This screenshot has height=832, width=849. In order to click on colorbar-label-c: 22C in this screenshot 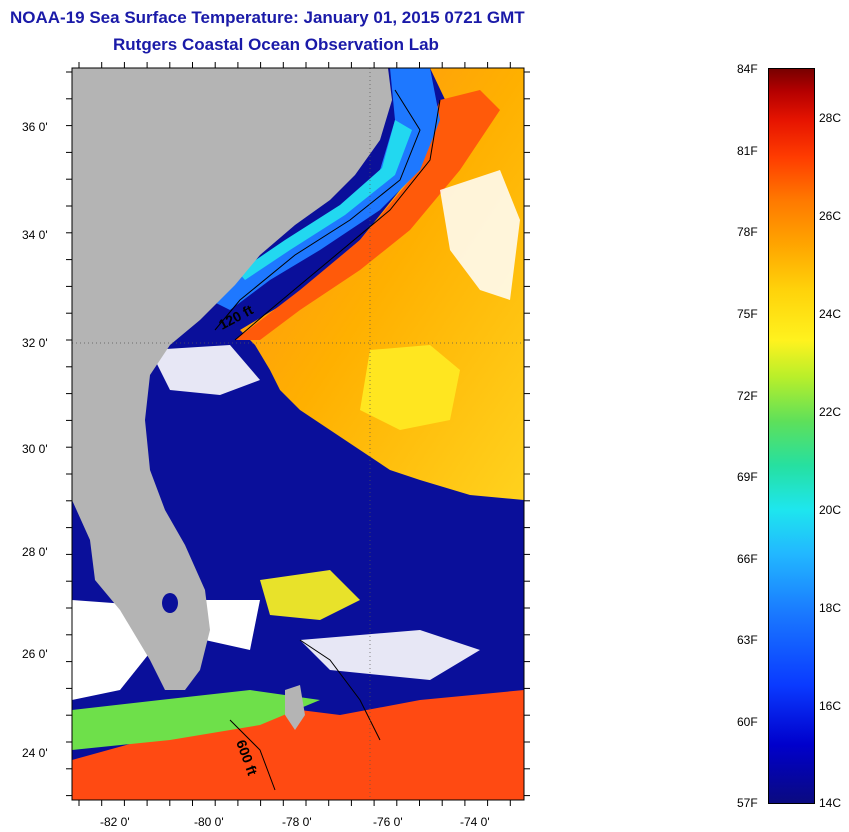, I will do `click(830, 412)`.